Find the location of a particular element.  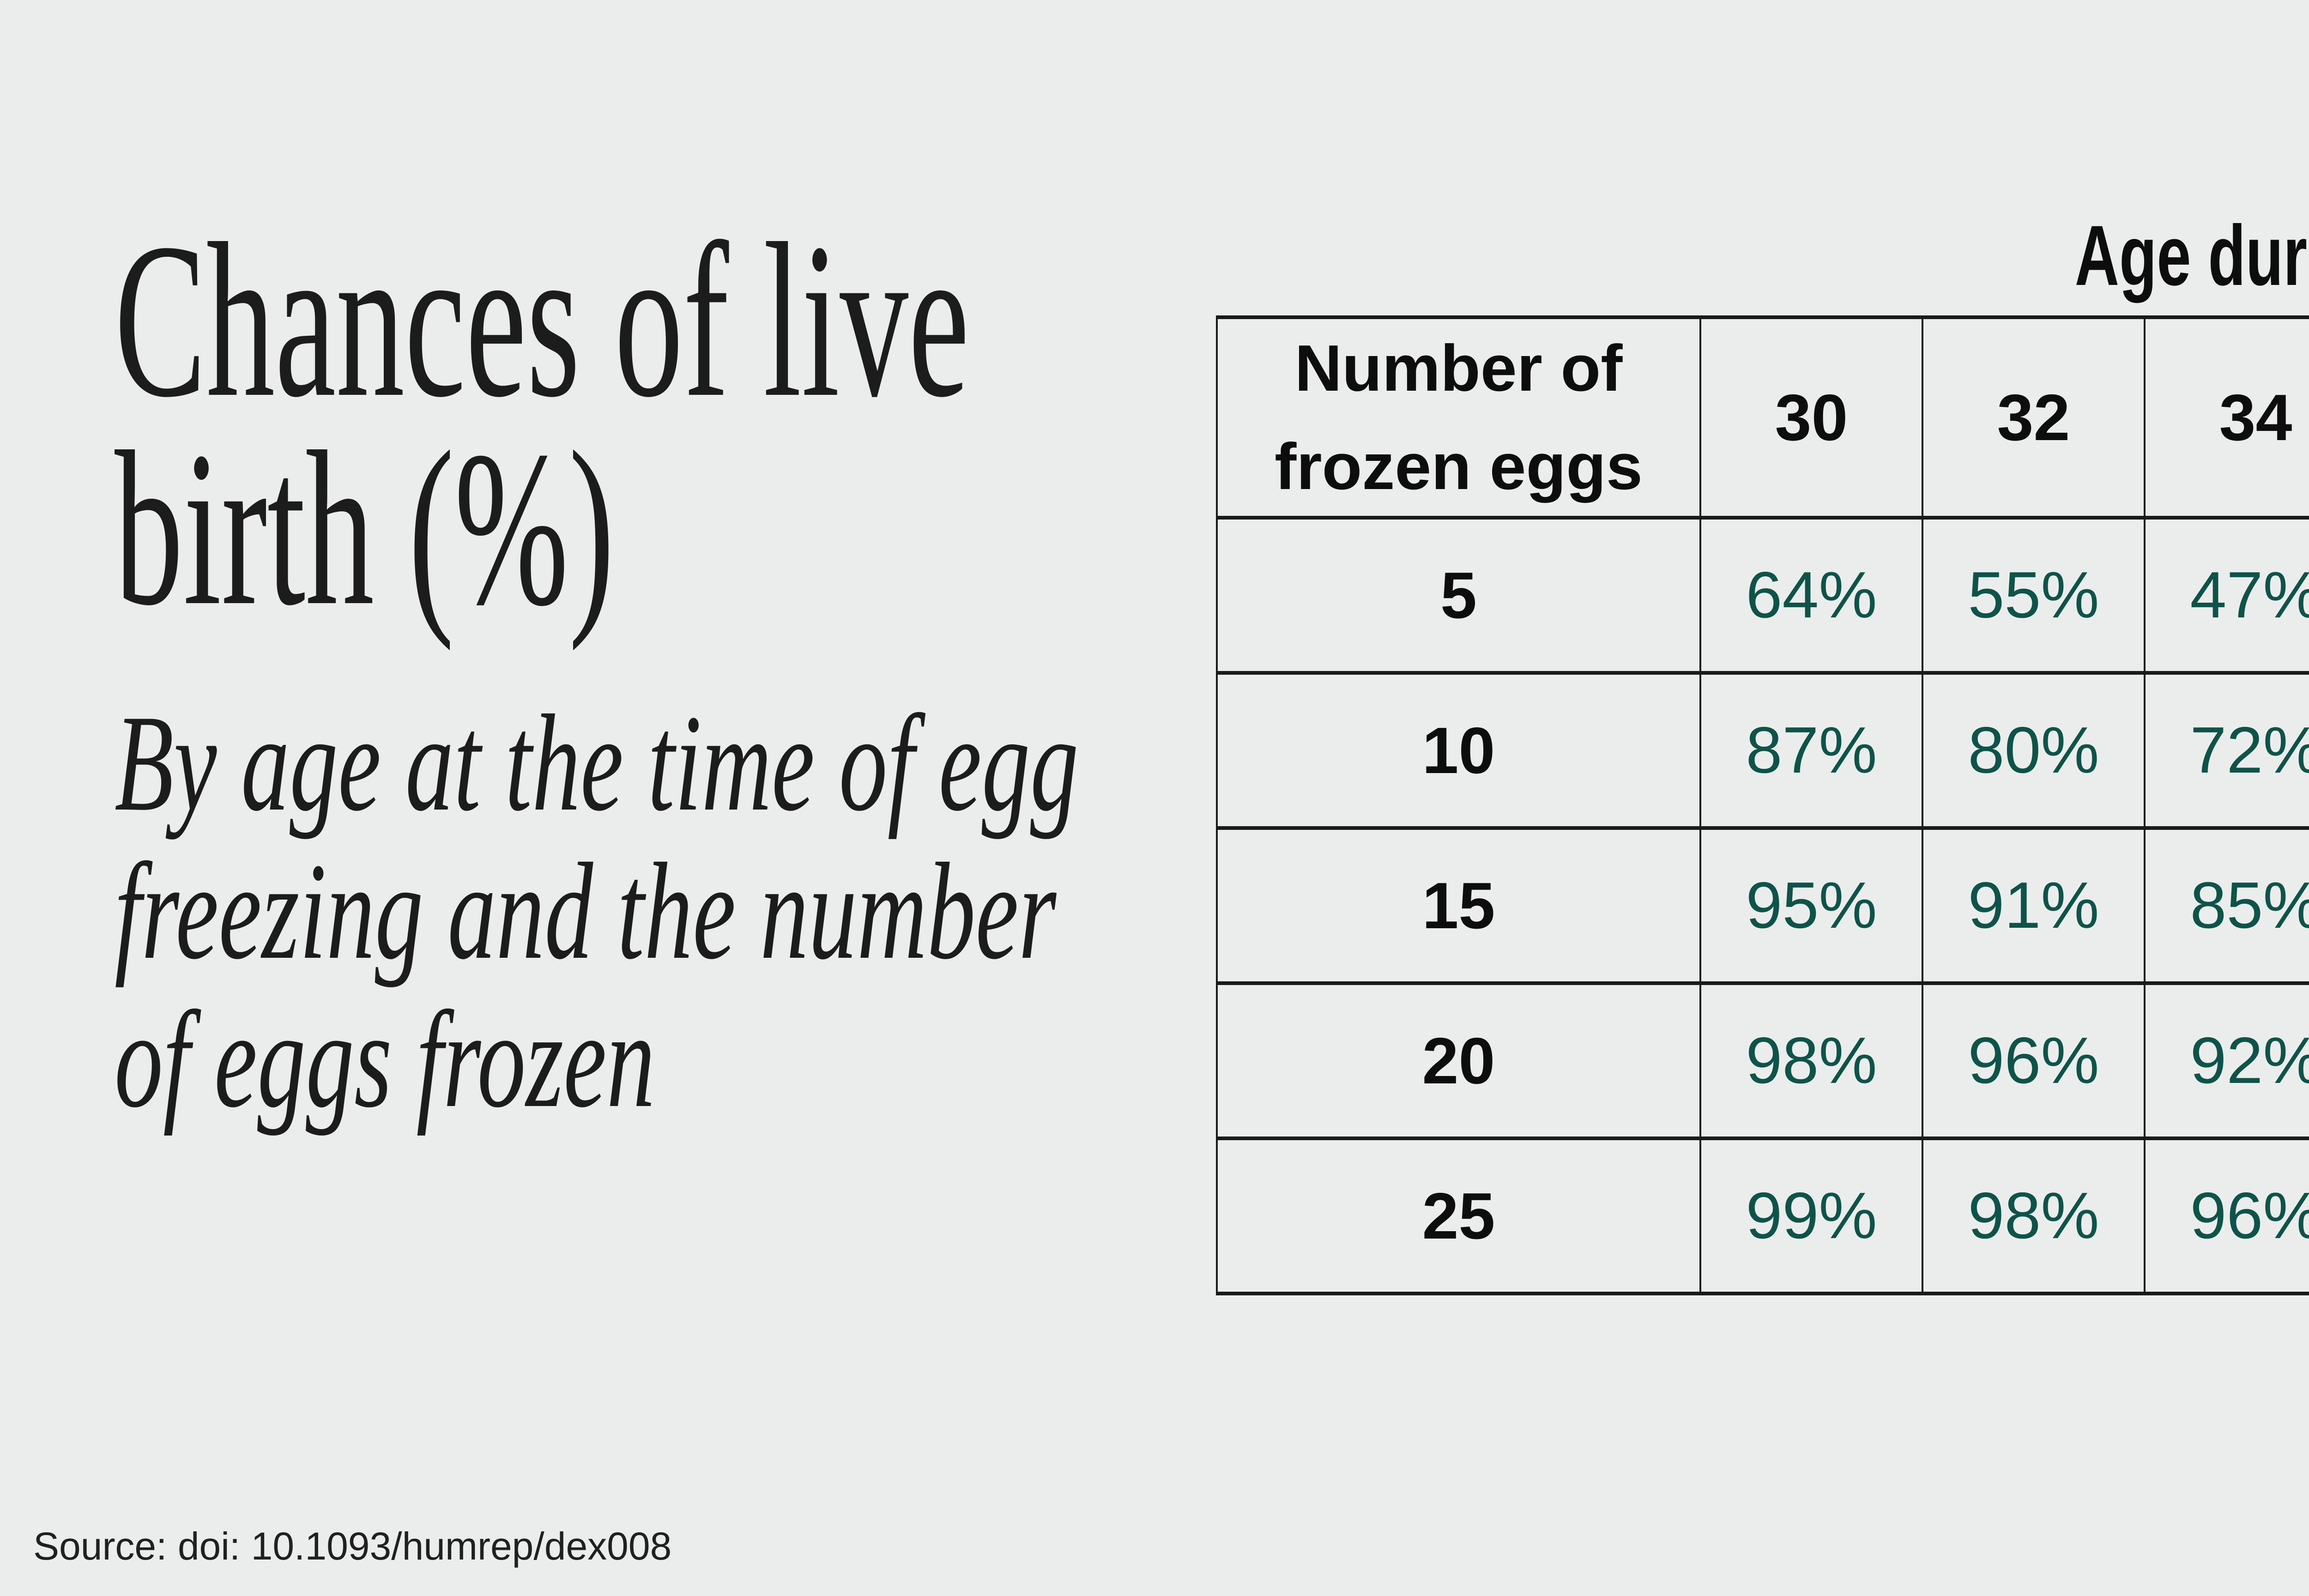

value-cell: 99% is located at coordinates (1811, 1216).